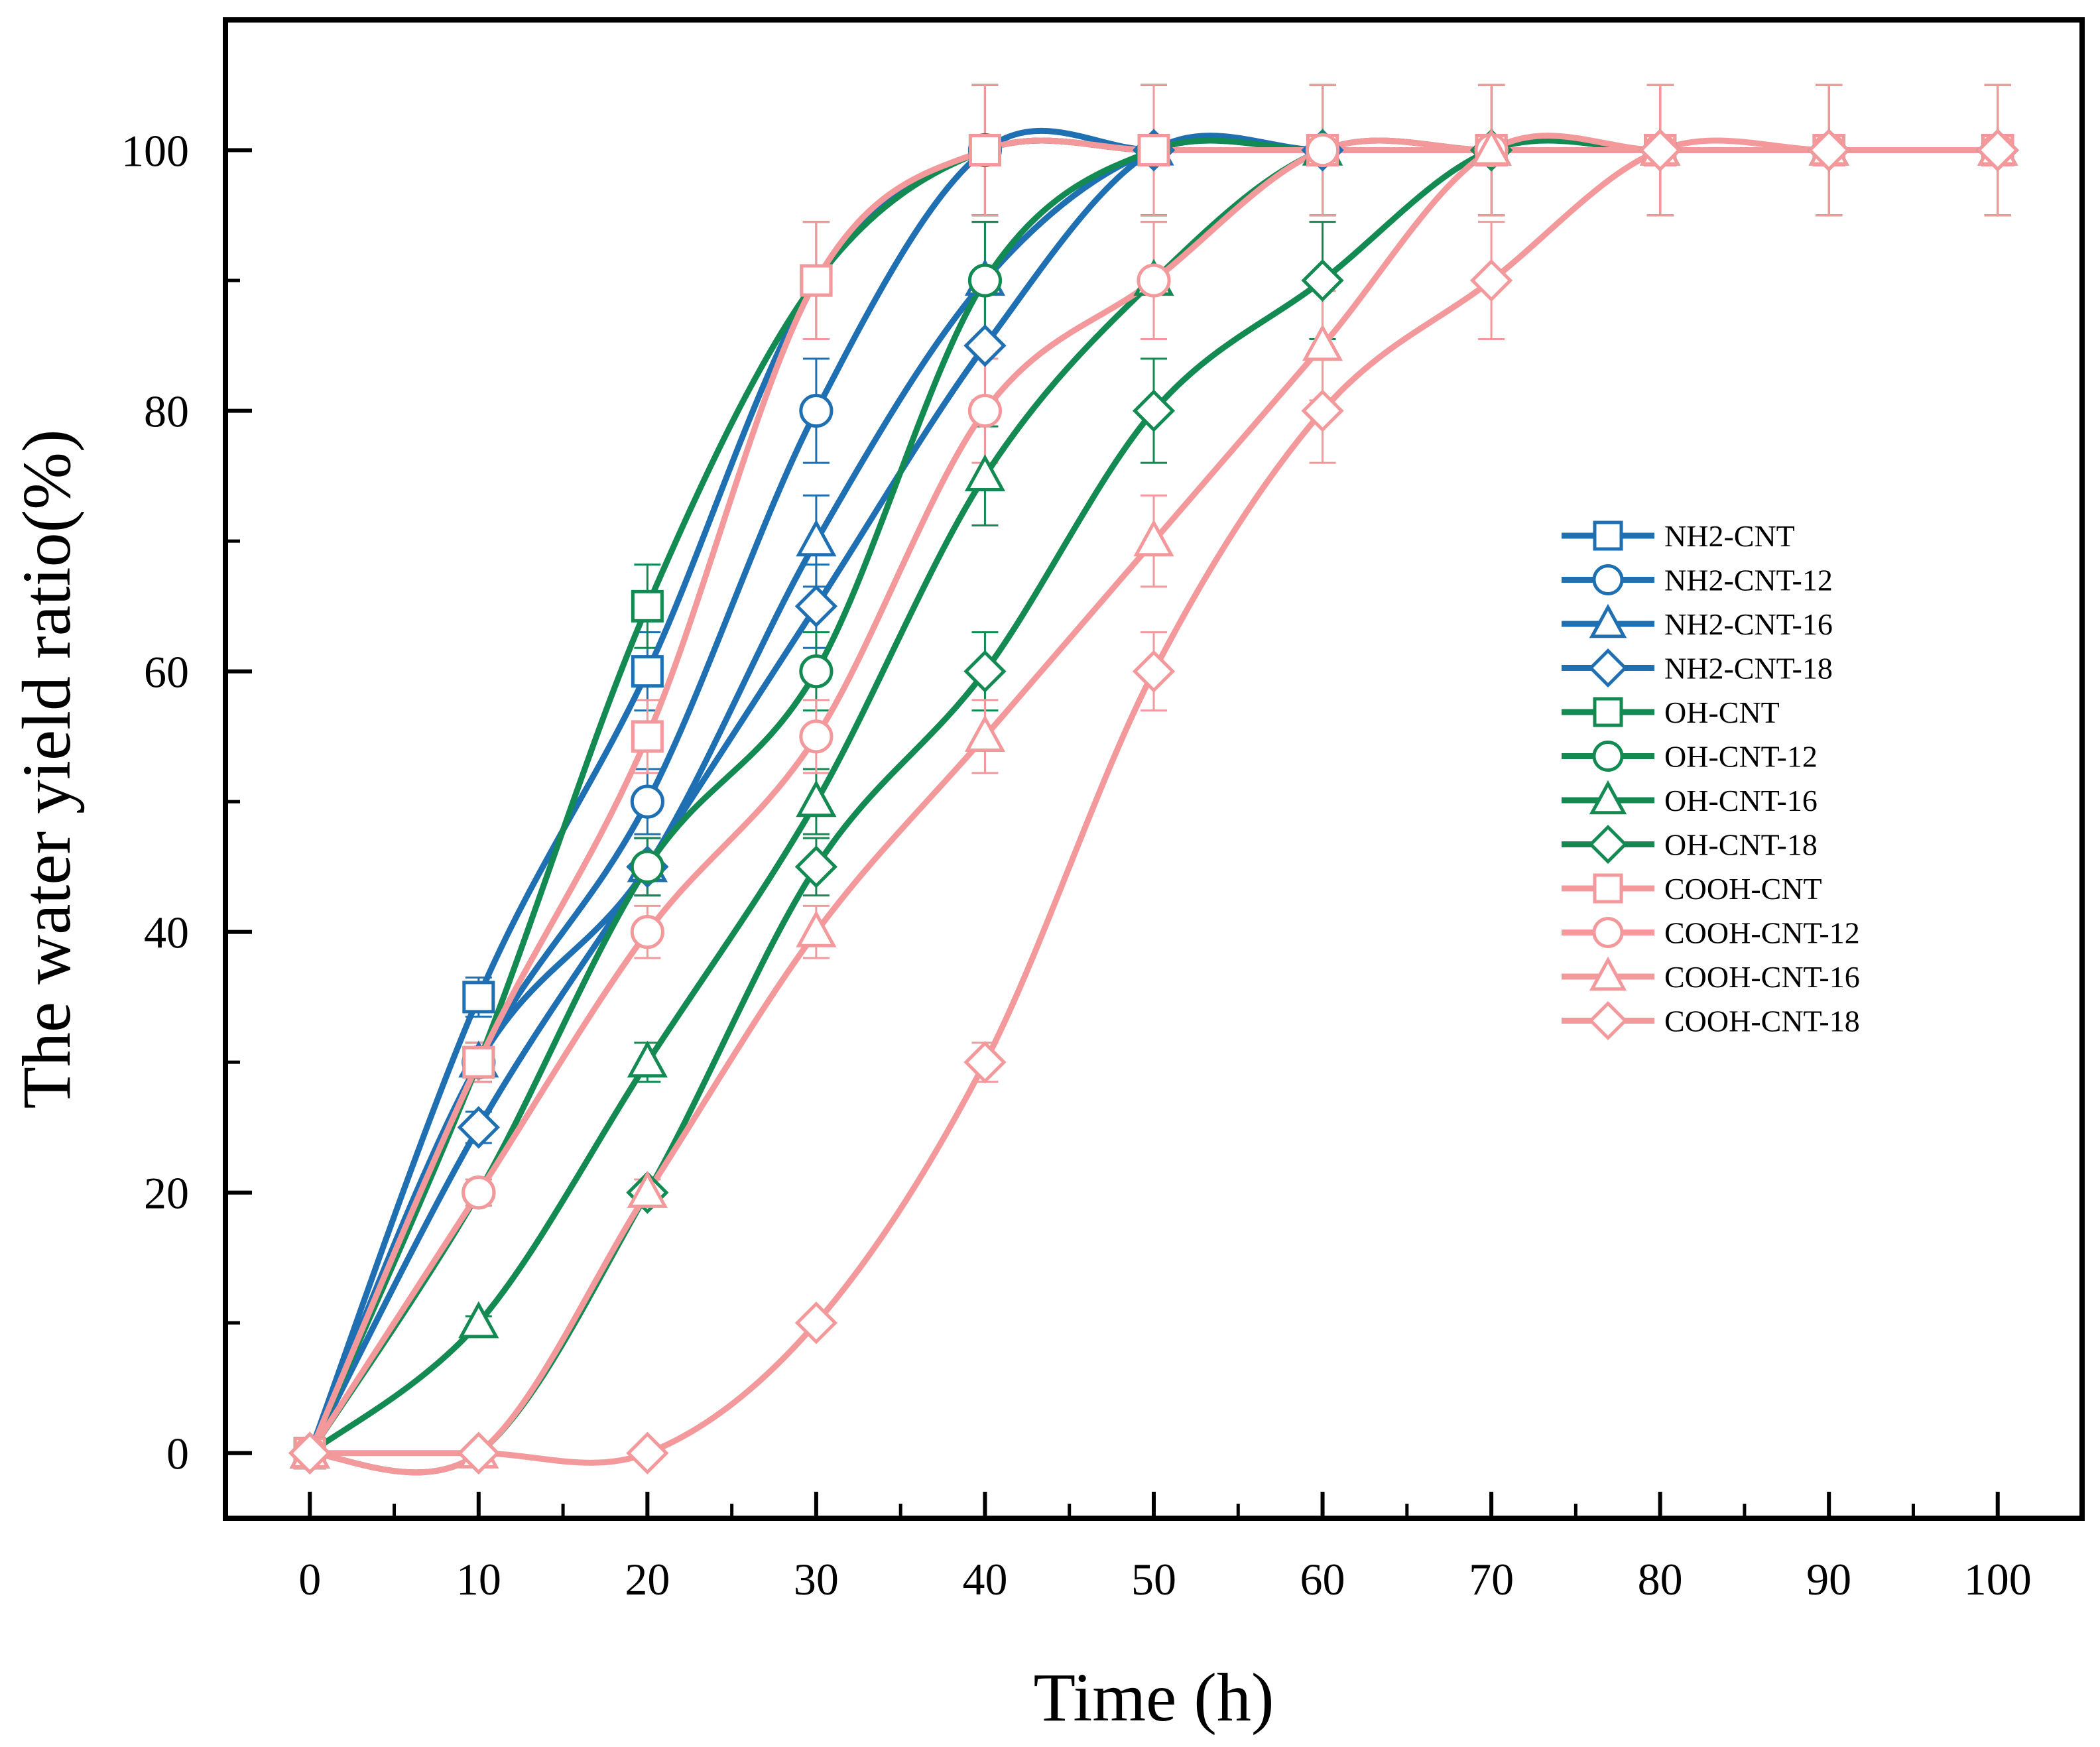 The image size is (2100, 1747). I want to click on x-tick-label: 30, so click(816, 1579).